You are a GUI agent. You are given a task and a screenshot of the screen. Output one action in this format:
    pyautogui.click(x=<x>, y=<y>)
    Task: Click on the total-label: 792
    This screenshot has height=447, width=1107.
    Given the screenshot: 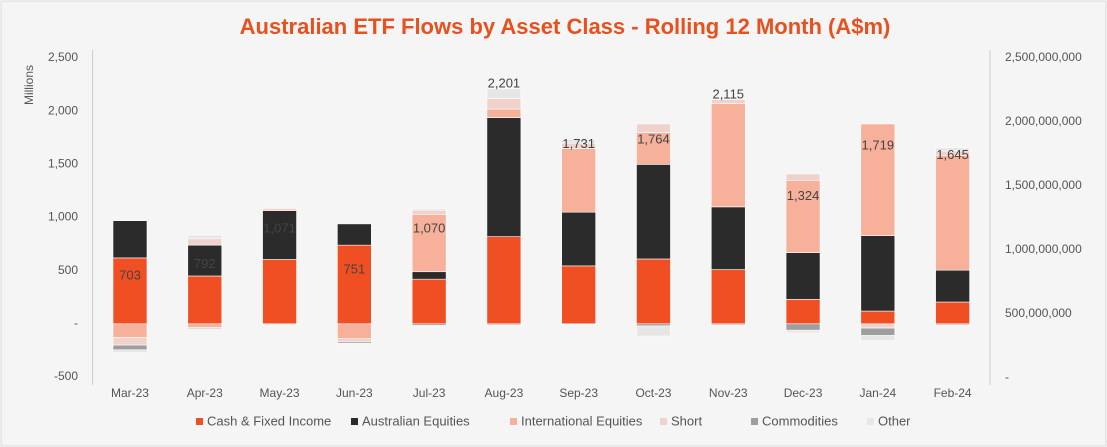 What is the action you would take?
    pyautogui.click(x=205, y=263)
    